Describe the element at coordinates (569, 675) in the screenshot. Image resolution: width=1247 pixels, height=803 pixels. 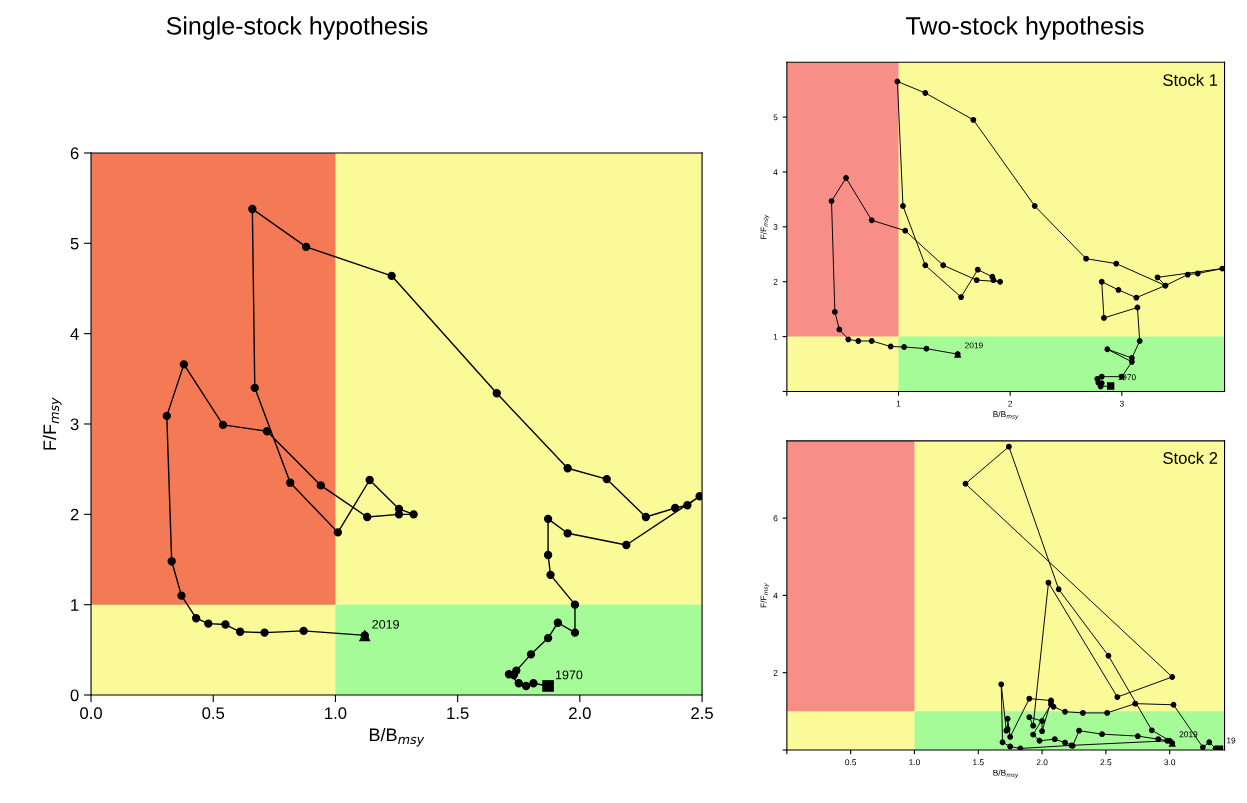
I see `annotation: 1970` at that location.